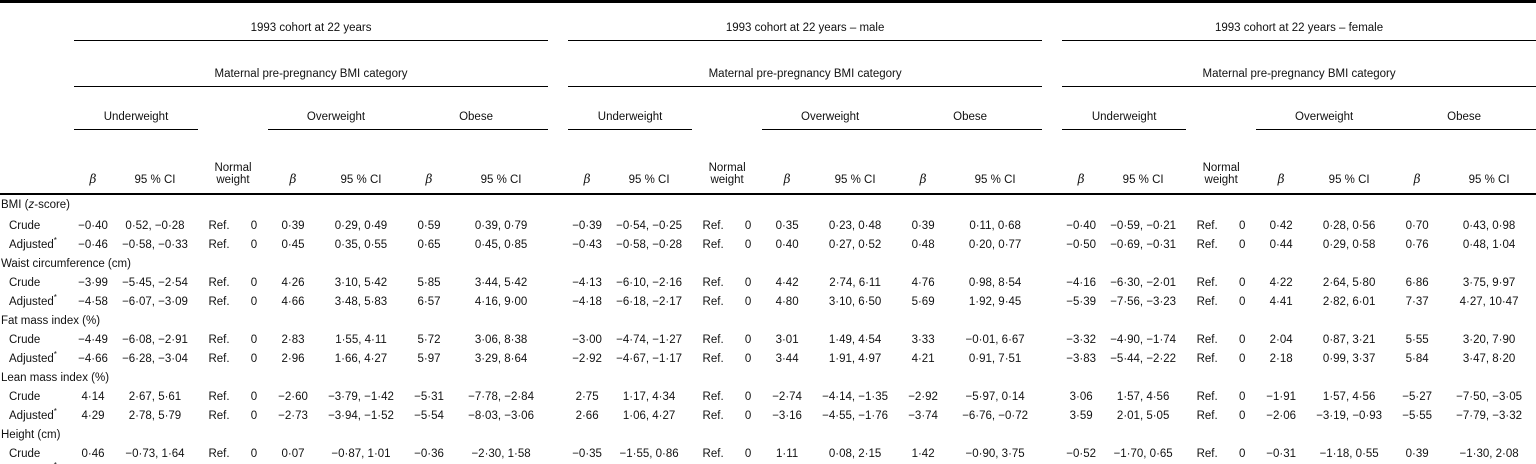  What do you see at coordinates (51, 320) in the screenshot?
I see `outcome-group-label: Fat mass index (%)` at bounding box center [51, 320].